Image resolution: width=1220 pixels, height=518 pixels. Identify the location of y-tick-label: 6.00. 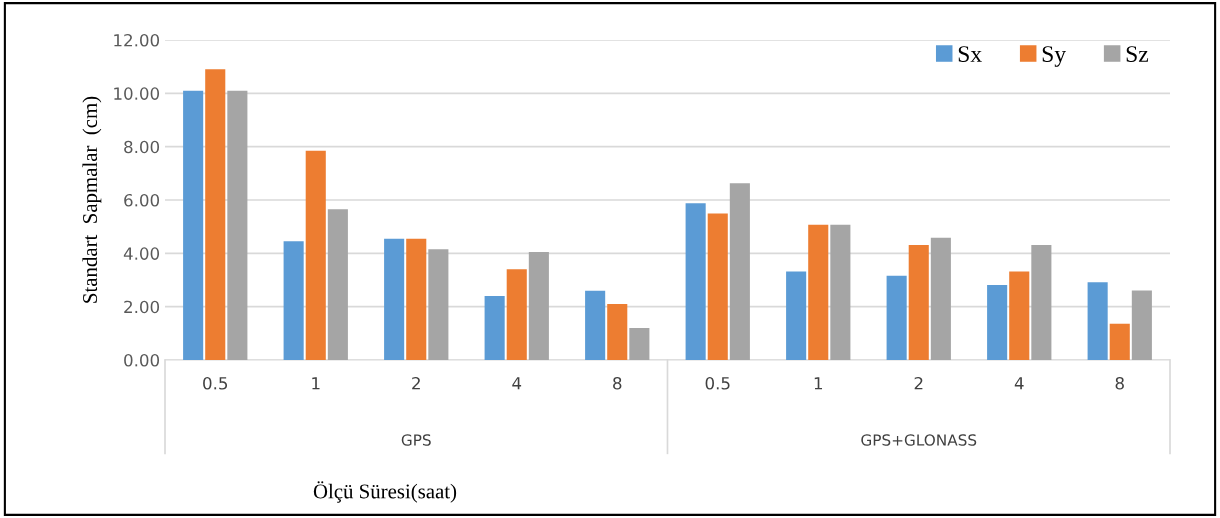
(142, 200).